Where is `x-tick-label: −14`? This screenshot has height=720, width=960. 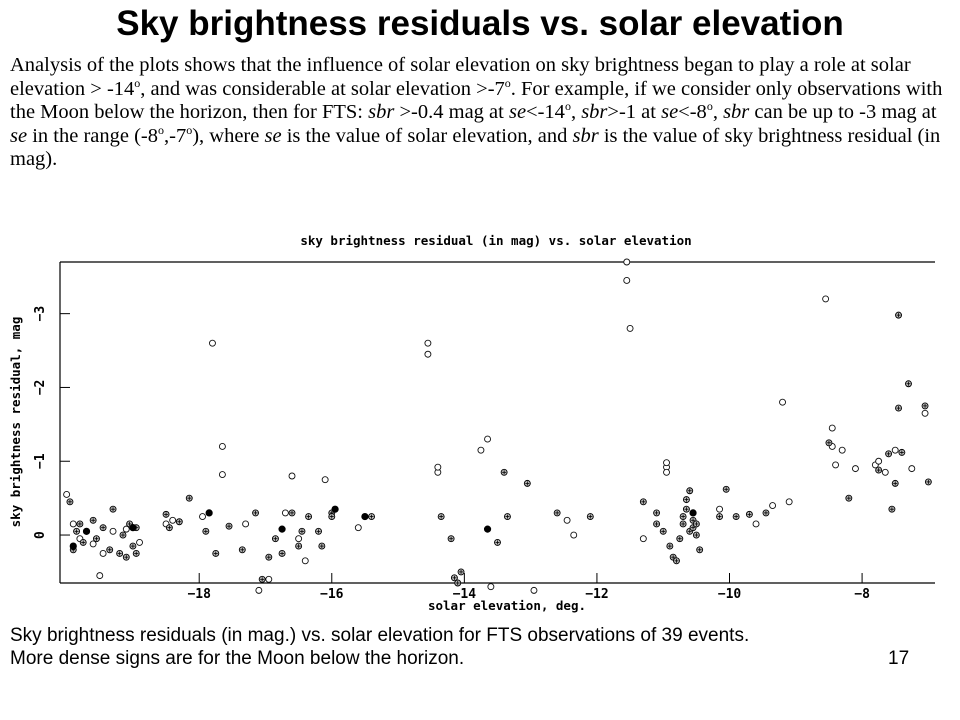 x-tick-label: −14 is located at coordinates (465, 594).